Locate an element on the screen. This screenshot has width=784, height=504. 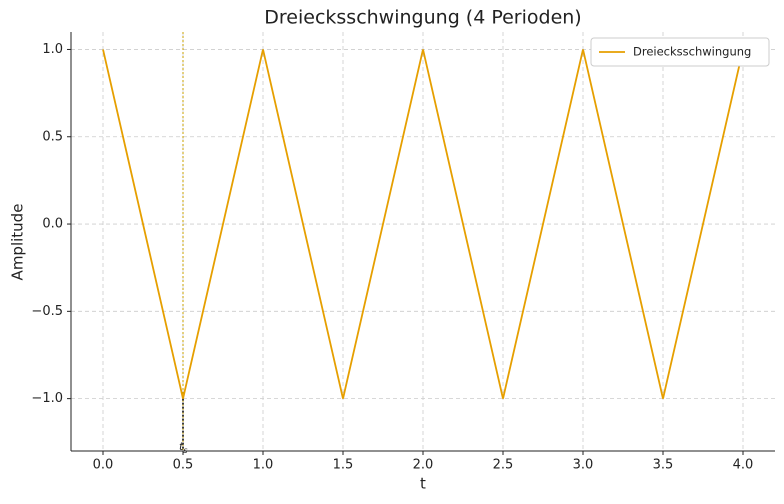
y-tick-label: −0.5 is located at coordinates (47, 311).